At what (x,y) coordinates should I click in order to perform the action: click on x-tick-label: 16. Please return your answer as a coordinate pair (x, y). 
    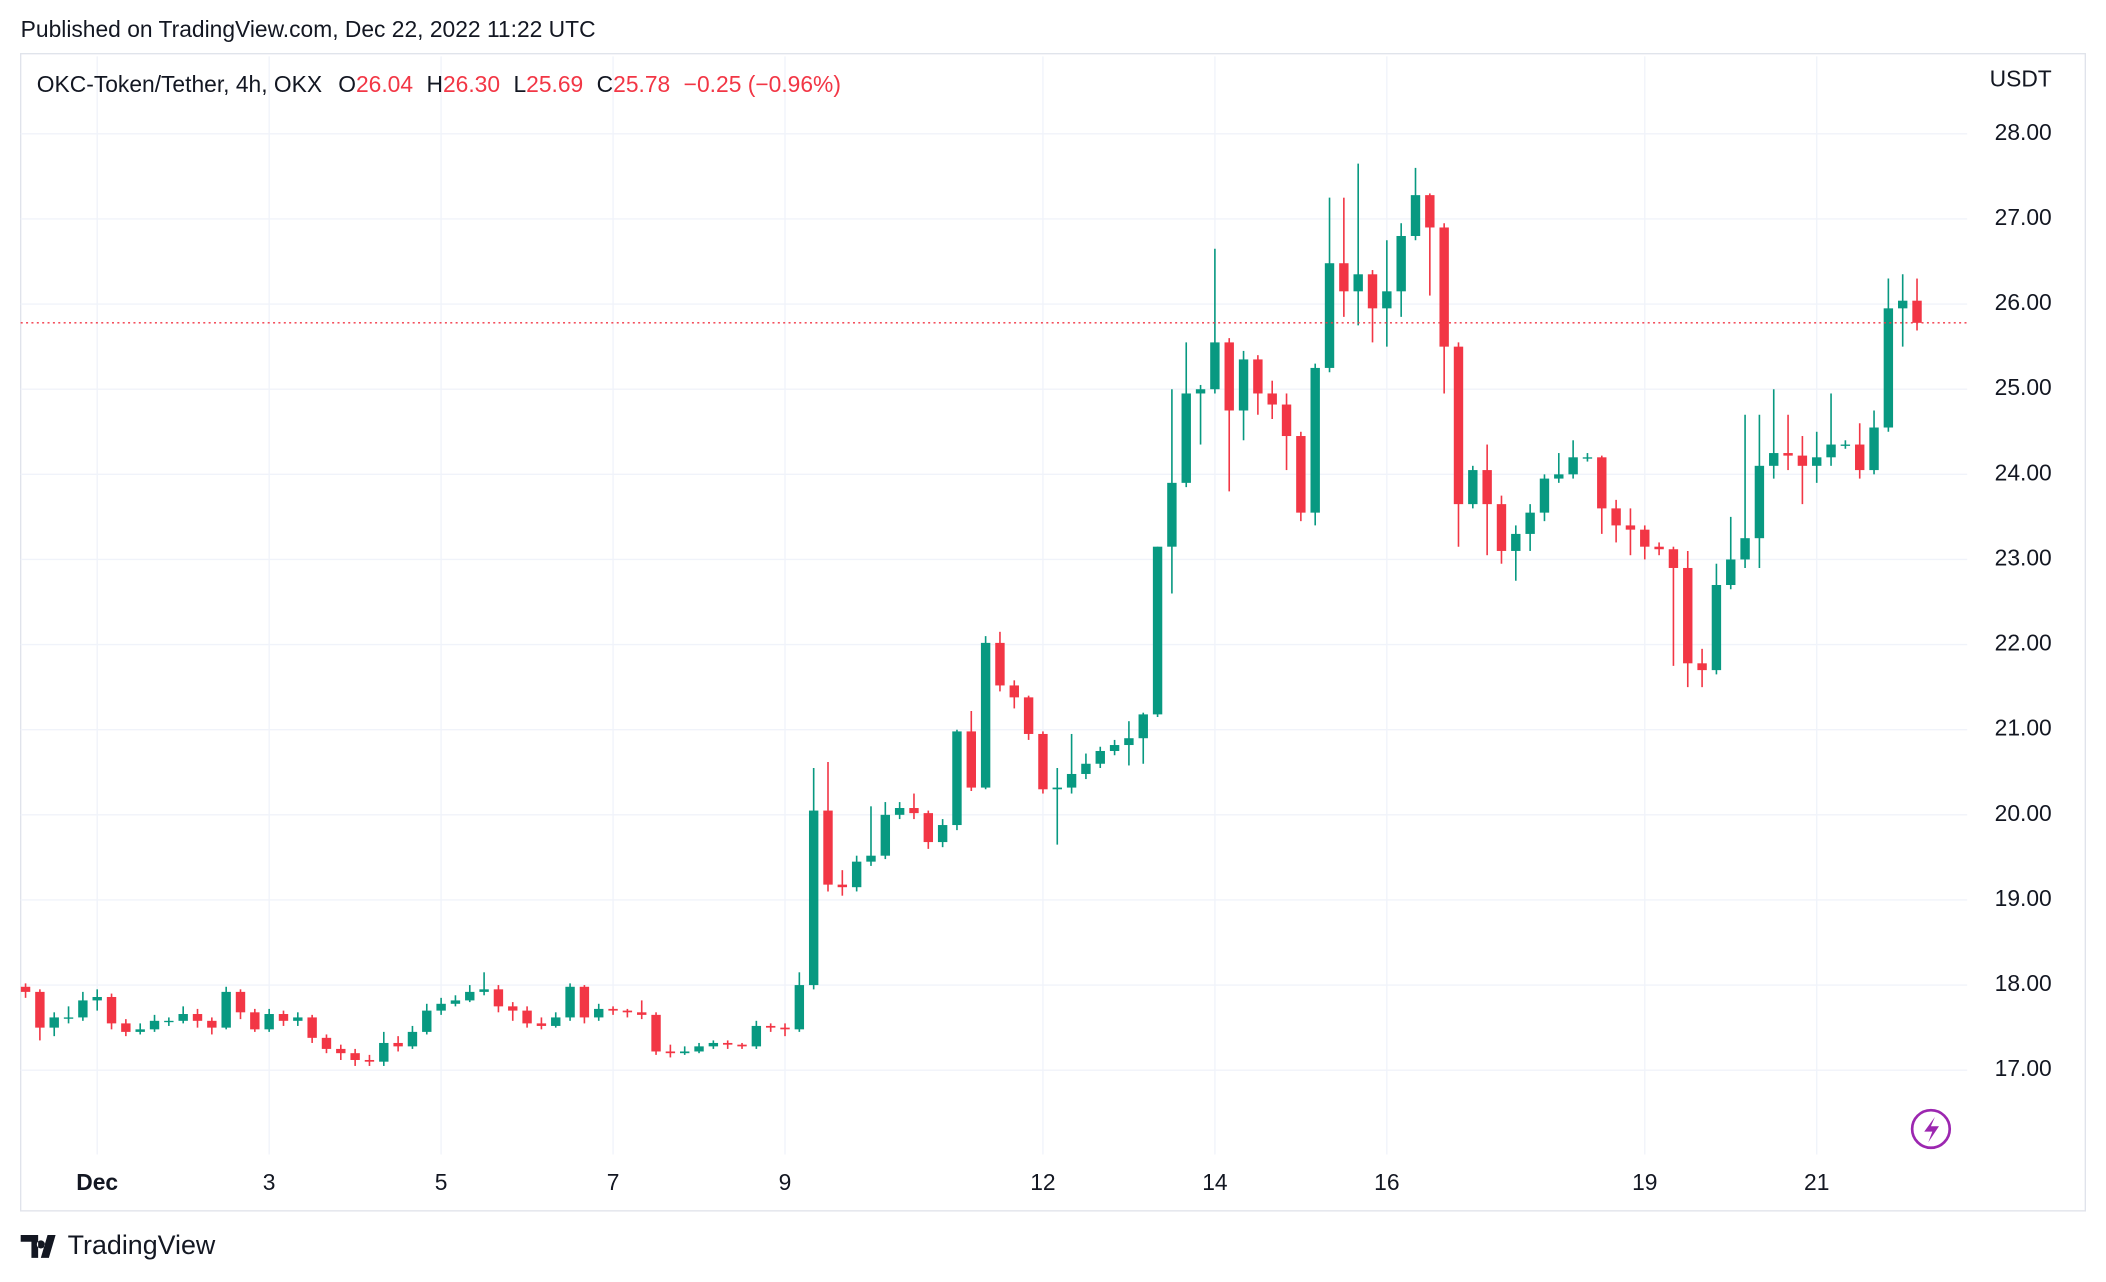
    Looking at the image, I should click on (1386, 1182).